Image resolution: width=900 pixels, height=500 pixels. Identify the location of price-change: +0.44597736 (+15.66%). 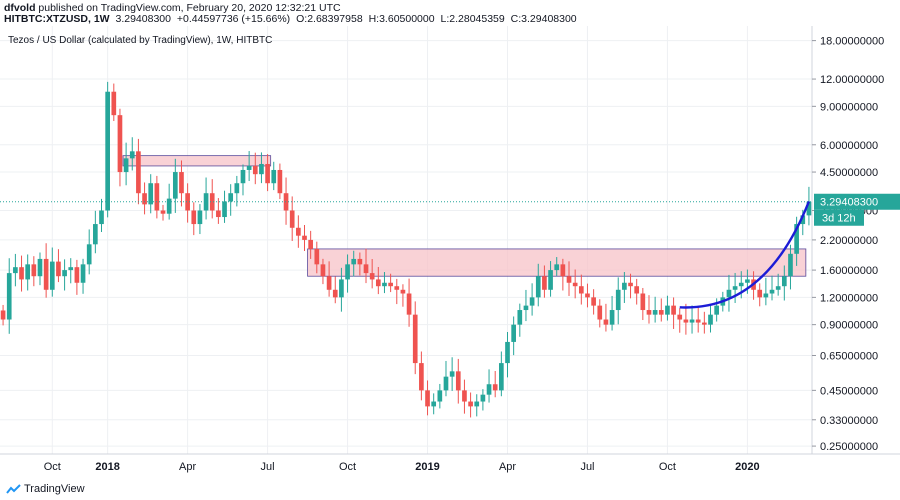
(233, 19).